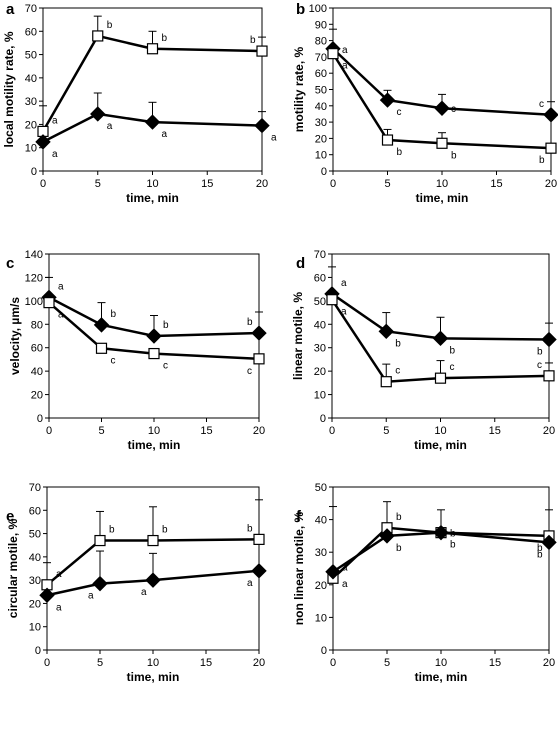 The image size is (558, 739). I want to click on panel-letter: a, so click(10, 9).